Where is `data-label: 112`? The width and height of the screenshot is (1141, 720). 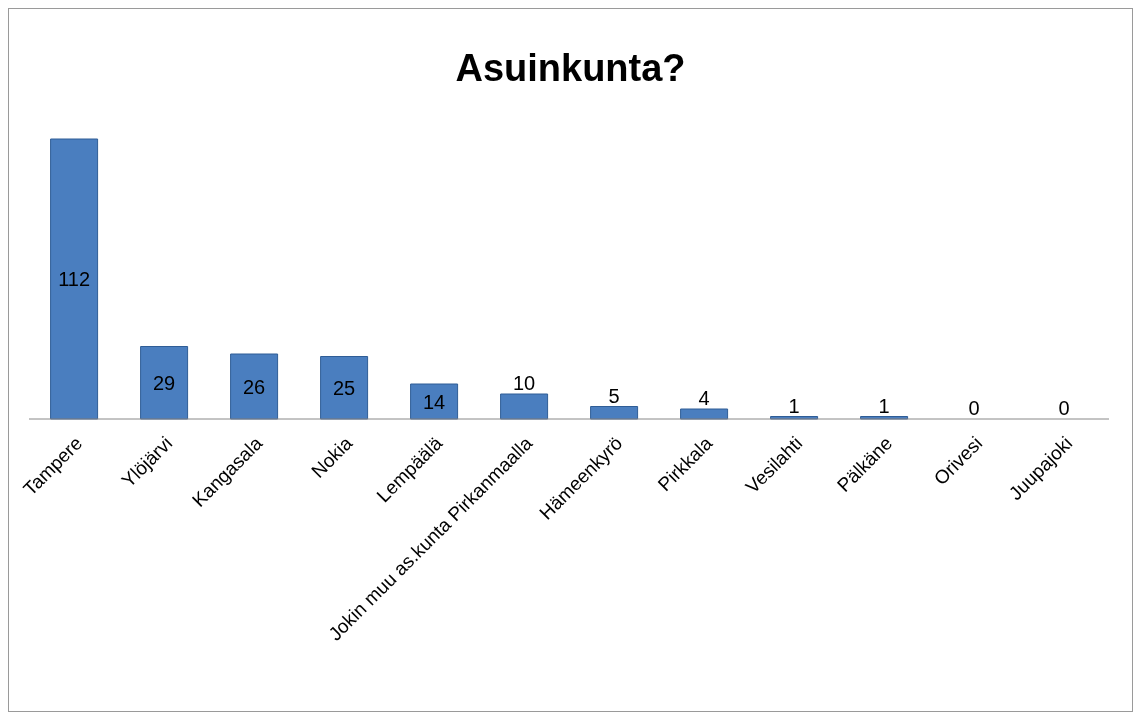 data-label: 112 is located at coordinates (74, 279).